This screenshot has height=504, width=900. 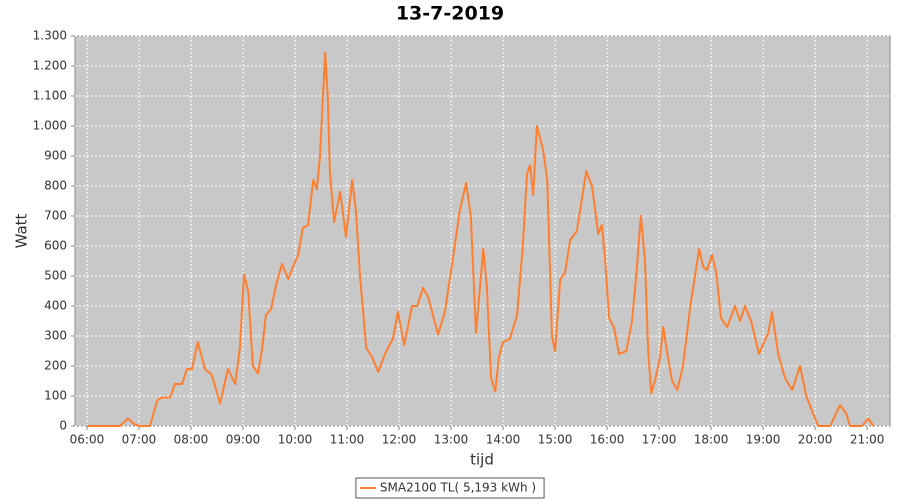 What do you see at coordinates (50, 126) in the screenshot?
I see `y-tick-label: 1.000` at bounding box center [50, 126].